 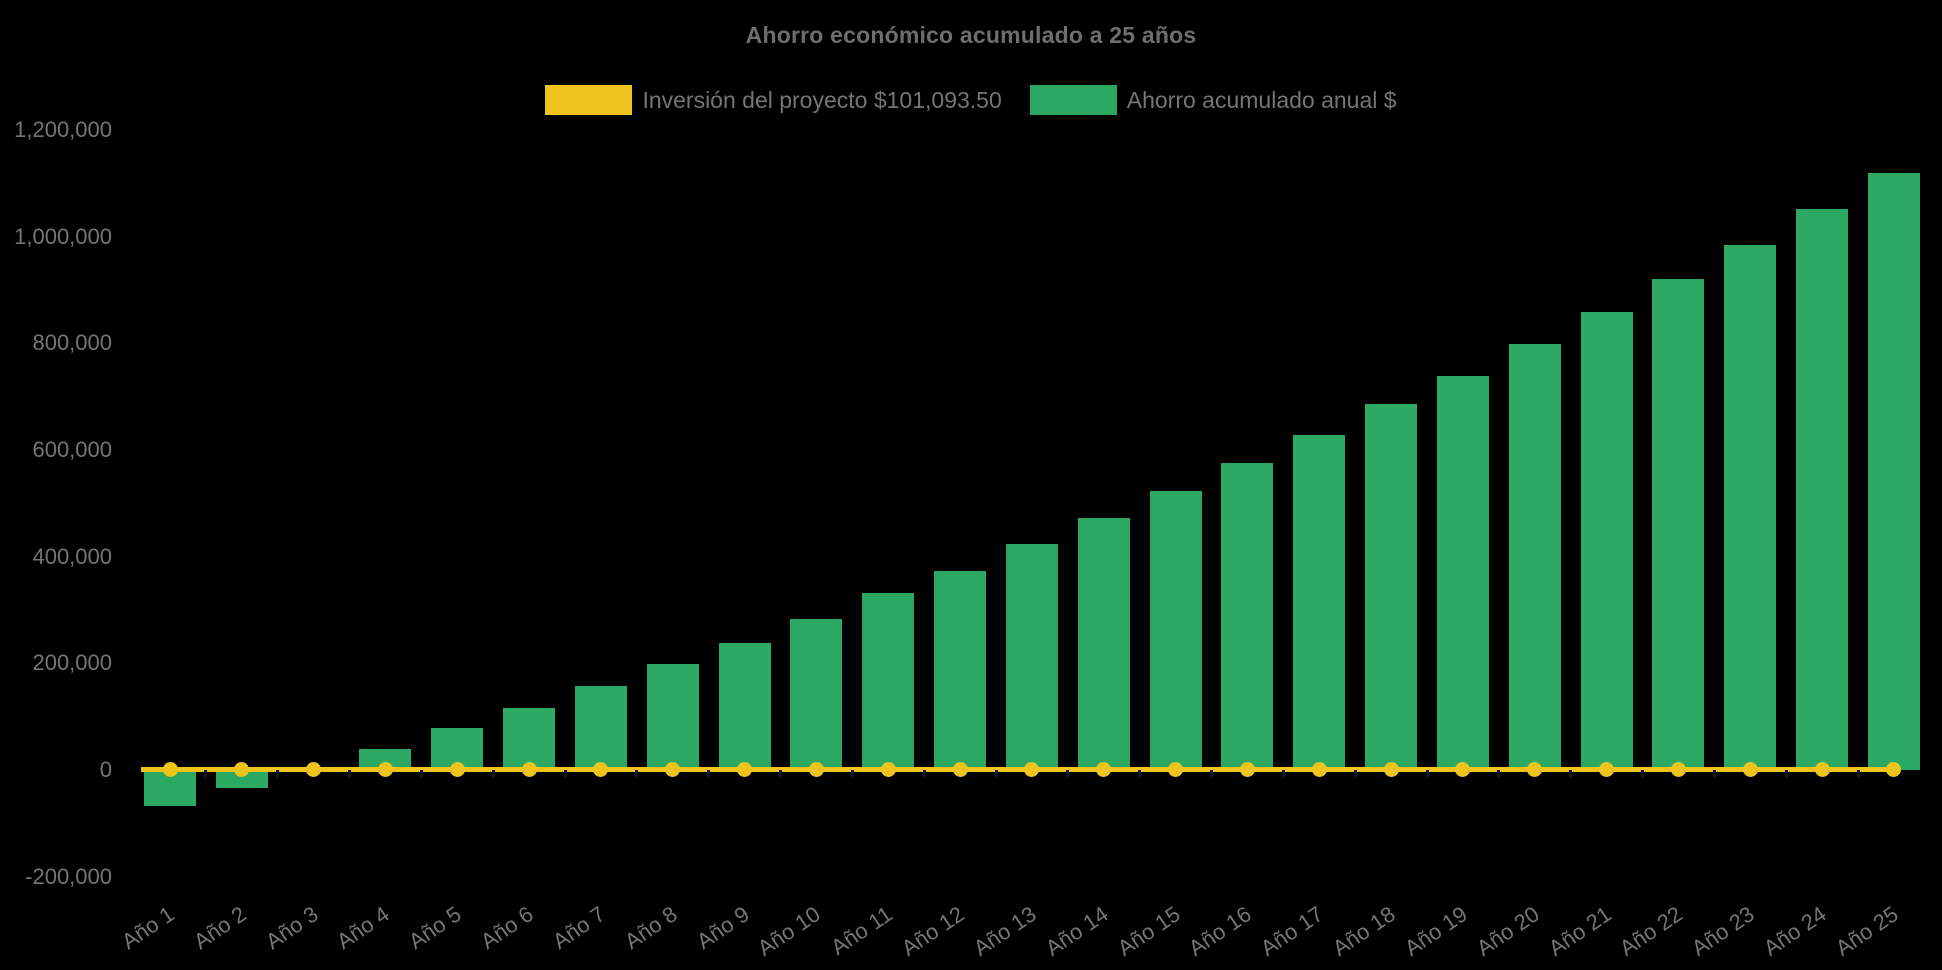 I want to click on investment-line, so click(x=1019, y=769).